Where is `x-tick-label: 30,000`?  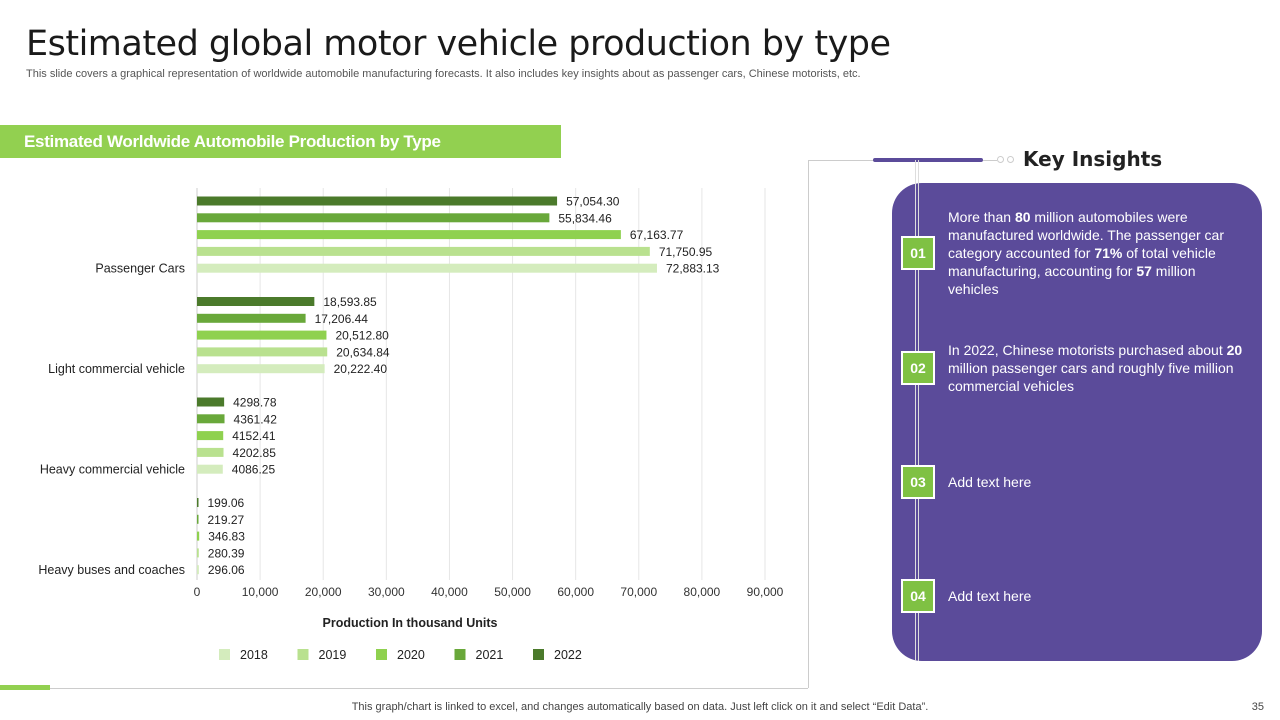
x-tick-label: 30,000 is located at coordinates (386, 592).